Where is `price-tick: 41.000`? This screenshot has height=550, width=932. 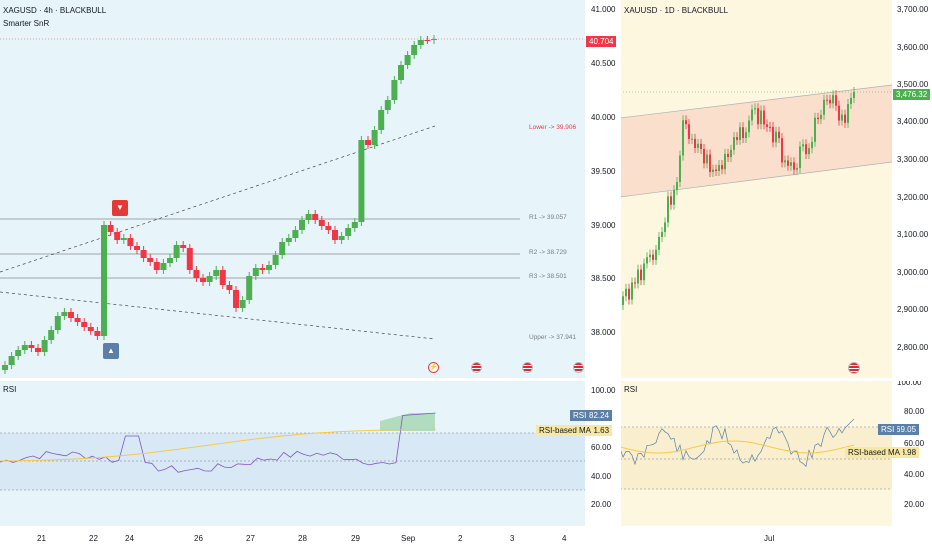 price-tick: 41.000 is located at coordinates (603, 9).